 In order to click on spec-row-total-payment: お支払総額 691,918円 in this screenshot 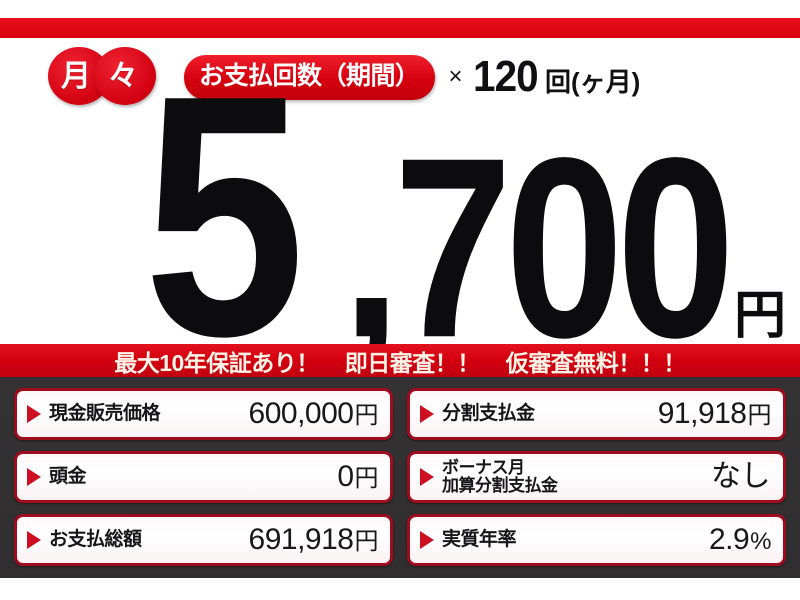, I will do `click(203, 540)`.